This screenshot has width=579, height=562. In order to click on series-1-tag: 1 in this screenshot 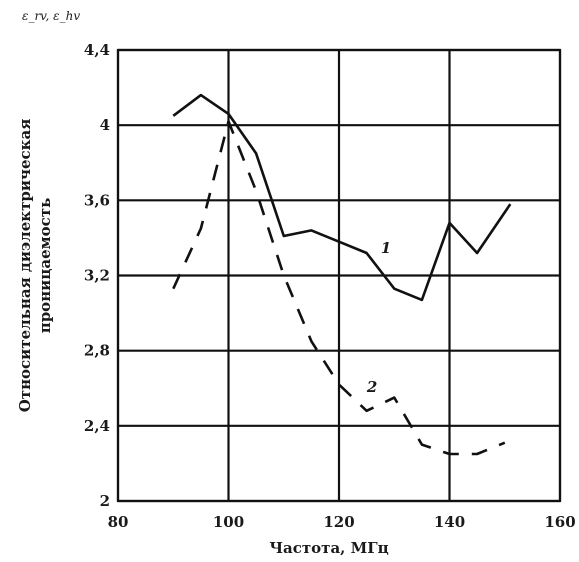, I will do `click(386, 248)`.